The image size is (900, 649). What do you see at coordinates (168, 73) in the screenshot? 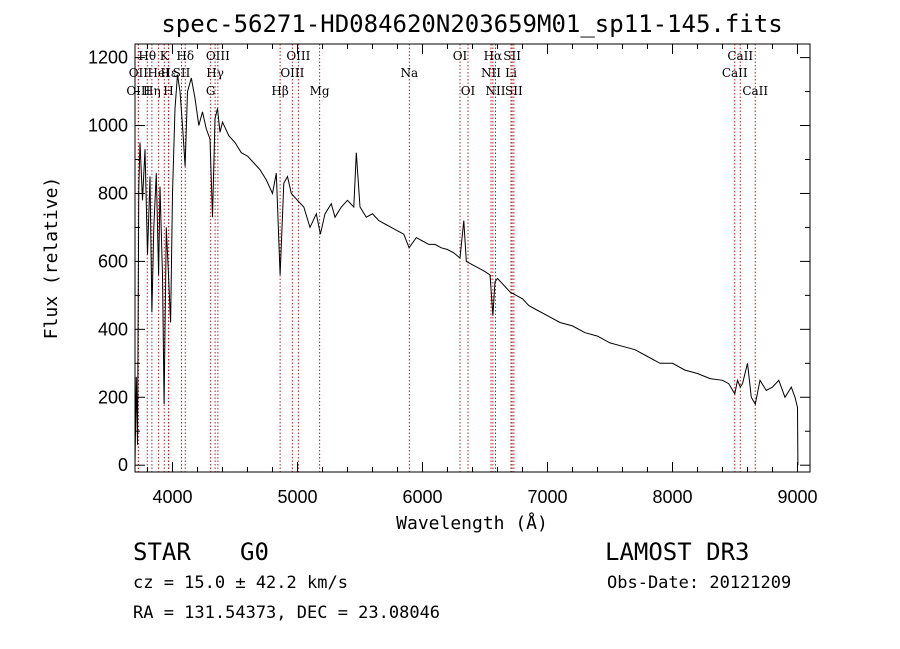
I see `marker-label: Hε` at bounding box center [168, 73].